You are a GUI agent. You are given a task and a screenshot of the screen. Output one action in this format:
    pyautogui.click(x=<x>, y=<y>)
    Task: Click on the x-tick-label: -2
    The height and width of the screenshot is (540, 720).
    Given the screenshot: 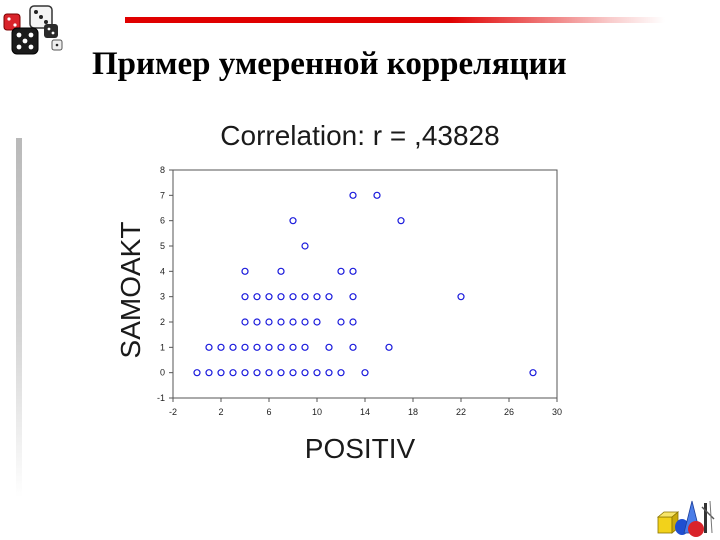 What is the action you would take?
    pyautogui.click(x=173, y=412)
    